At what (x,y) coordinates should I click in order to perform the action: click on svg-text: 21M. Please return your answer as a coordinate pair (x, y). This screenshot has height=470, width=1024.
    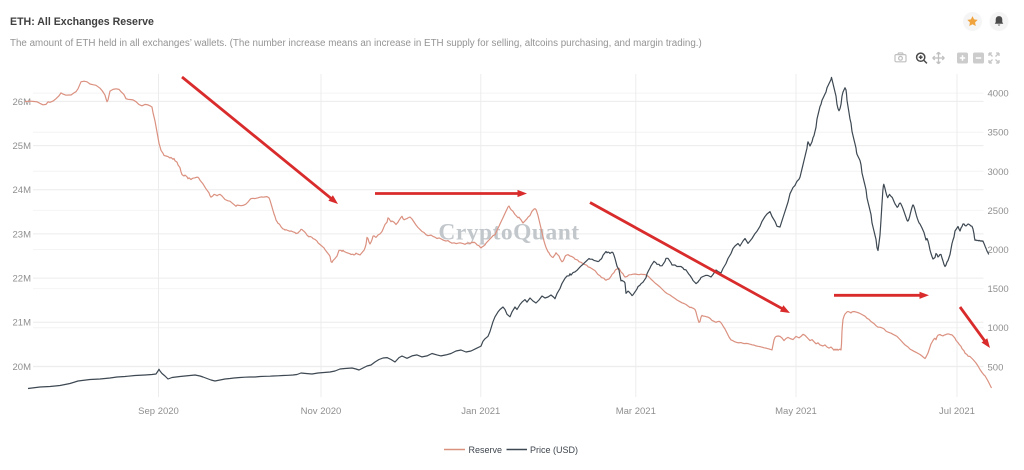
    Looking at the image, I should click on (22, 323).